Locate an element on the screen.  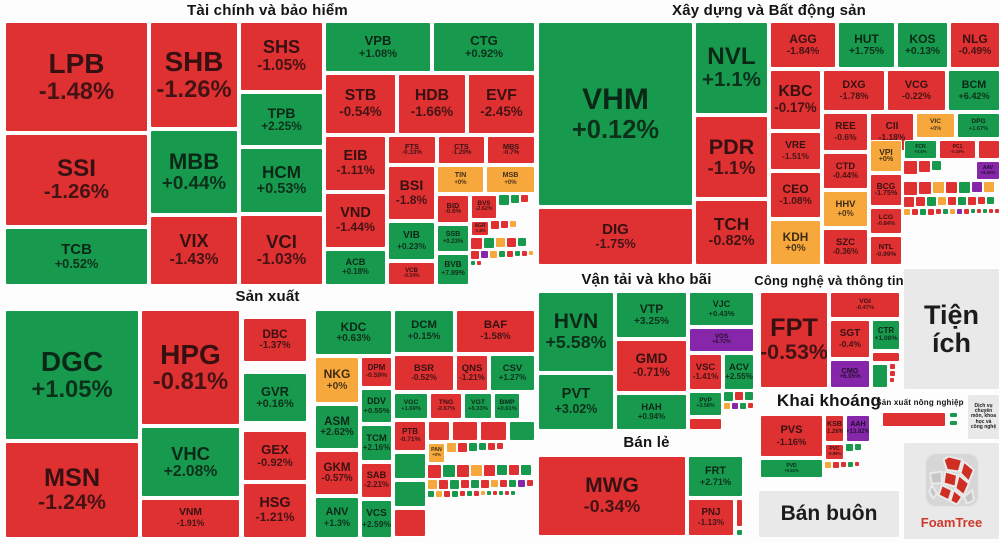
tile-KBC: KBC -0.17% is located at coordinates (795, 100).